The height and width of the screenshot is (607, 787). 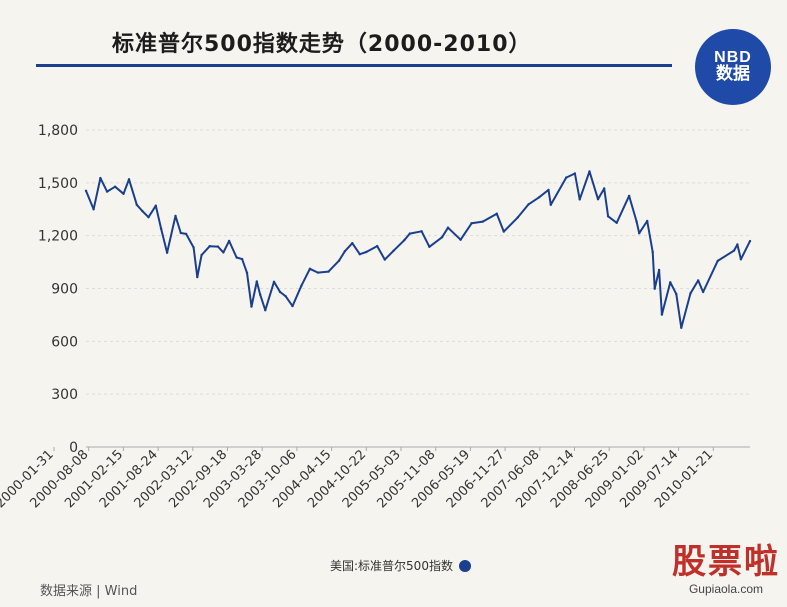 I want to click on logo-line-2: 数据, so click(x=733, y=74).